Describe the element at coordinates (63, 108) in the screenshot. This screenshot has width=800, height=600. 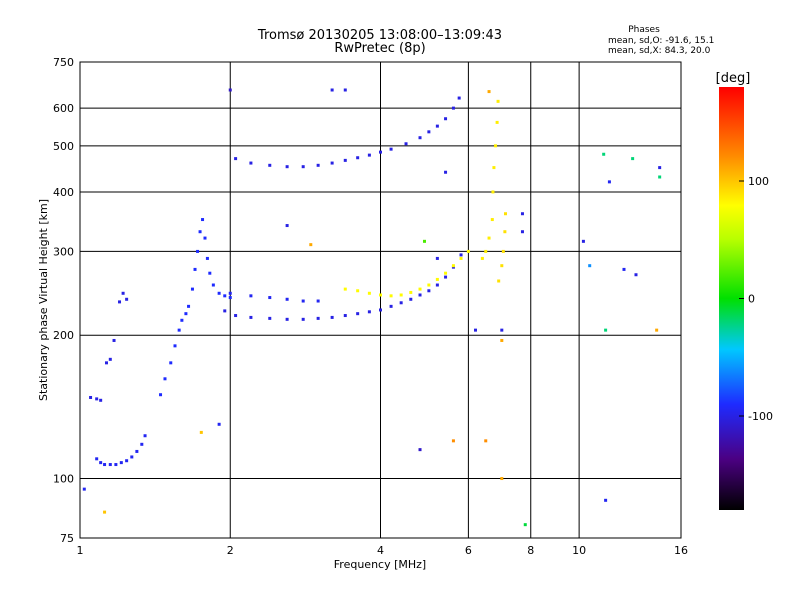
I see `y-tick-label: 600` at that location.